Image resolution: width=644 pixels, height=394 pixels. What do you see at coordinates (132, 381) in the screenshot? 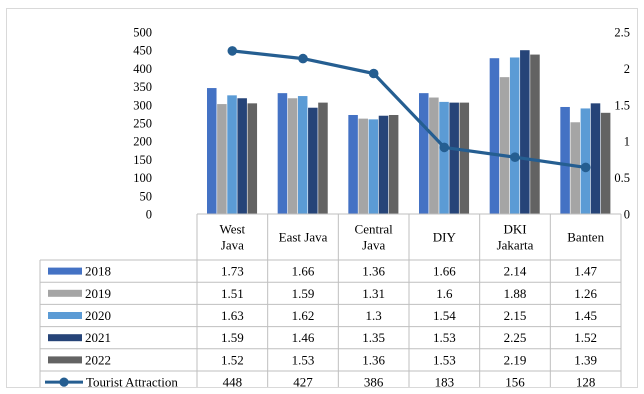
I see `legend-label: Tourist Attraction` at bounding box center [132, 381].